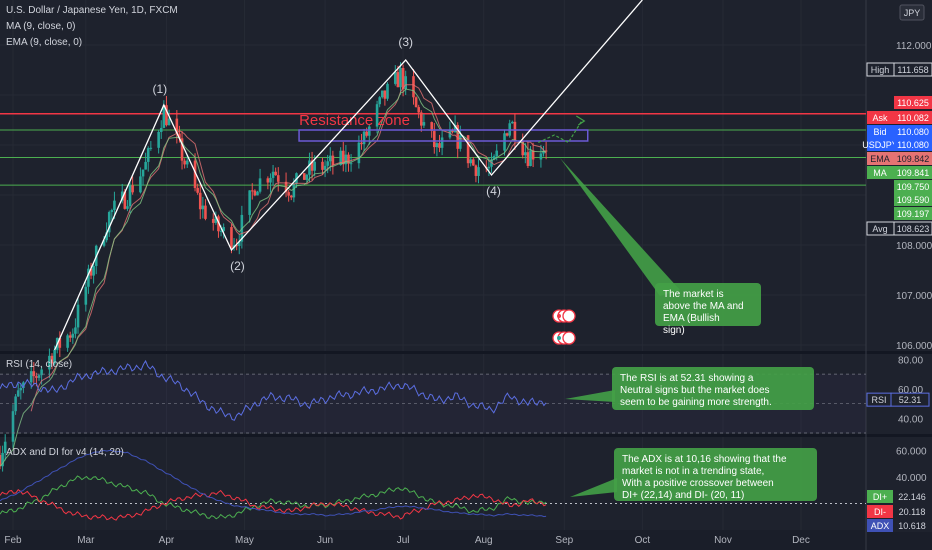  I want to click on price-tag-name: Avg, so click(879, 229).